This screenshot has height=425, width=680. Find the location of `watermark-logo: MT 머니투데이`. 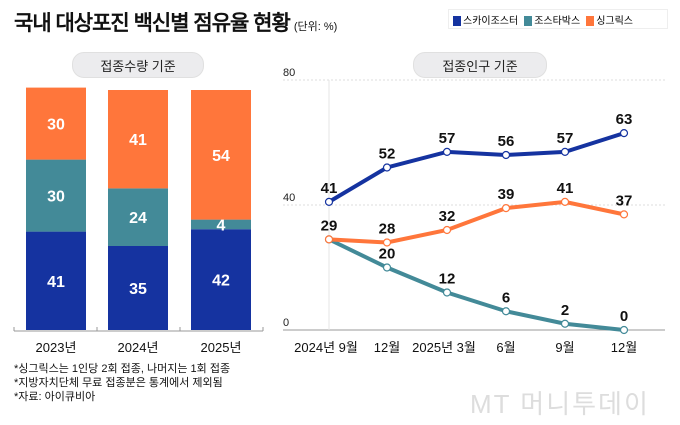

watermark-logo: MT 머니투데이 is located at coordinates (560, 404).